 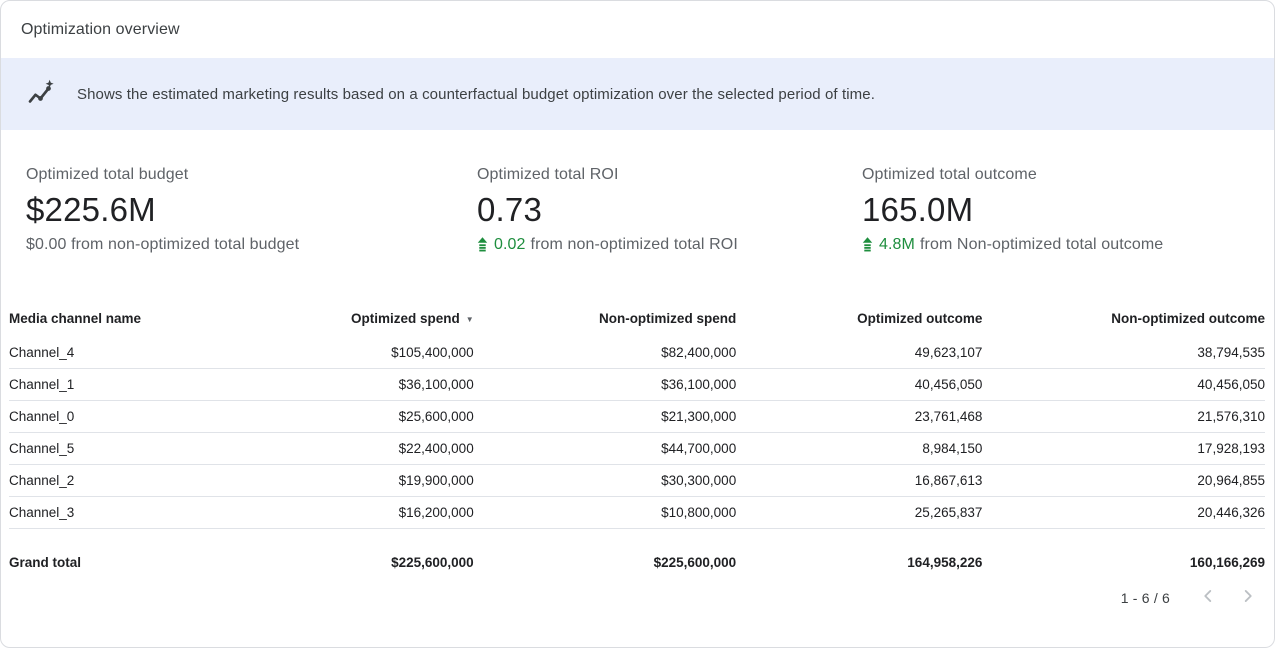 What do you see at coordinates (1123, 512) in the screenshot?
I see `table-cell: 20,446,326` at bounding box center [1123, 512].